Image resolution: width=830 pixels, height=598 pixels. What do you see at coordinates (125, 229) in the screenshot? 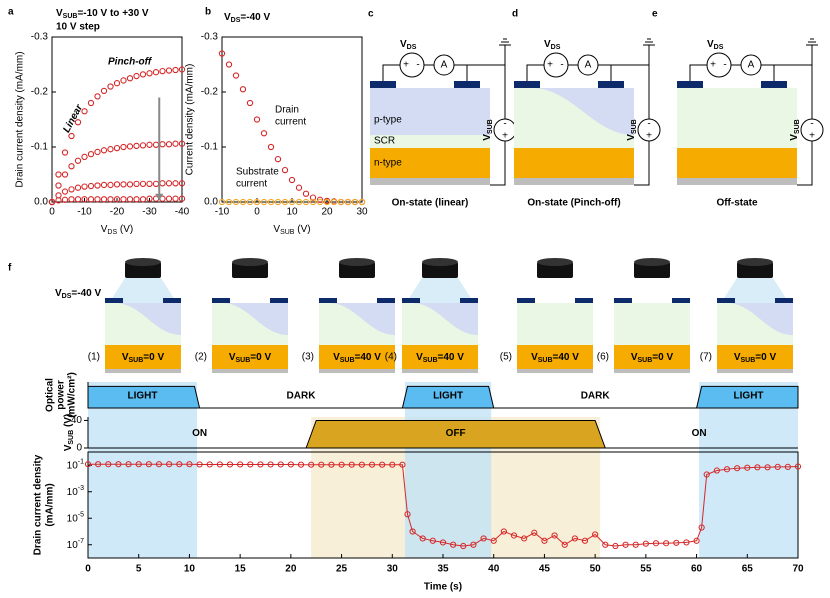
I see `x-axis-label-part: (V)` at bounding box center [125, 229].